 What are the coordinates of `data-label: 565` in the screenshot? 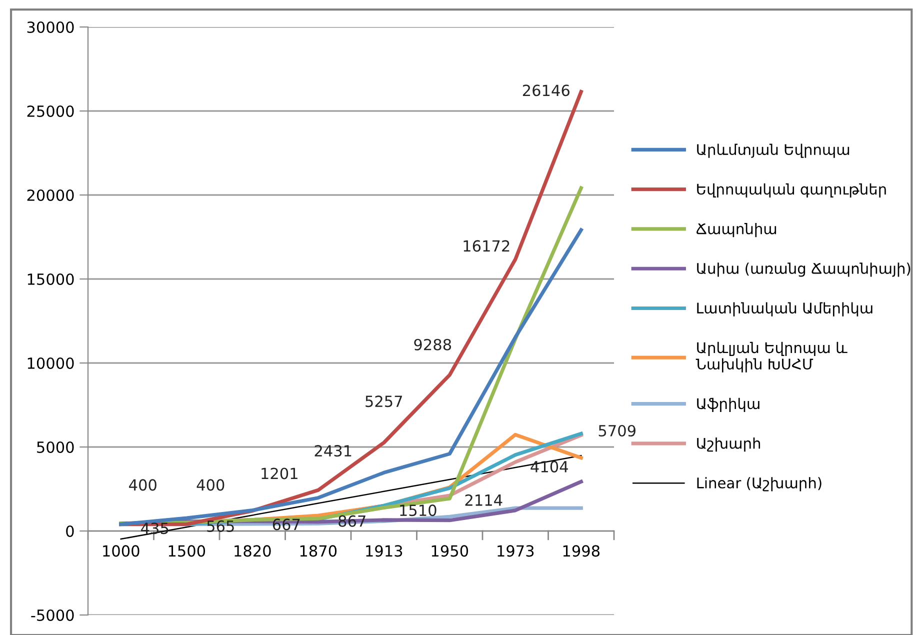 It's located at (220, 526).